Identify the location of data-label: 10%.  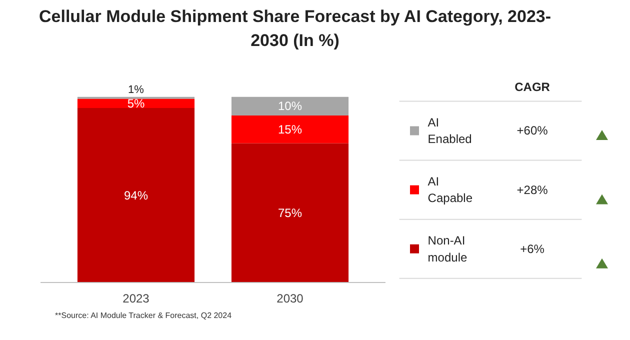
(290, 106).